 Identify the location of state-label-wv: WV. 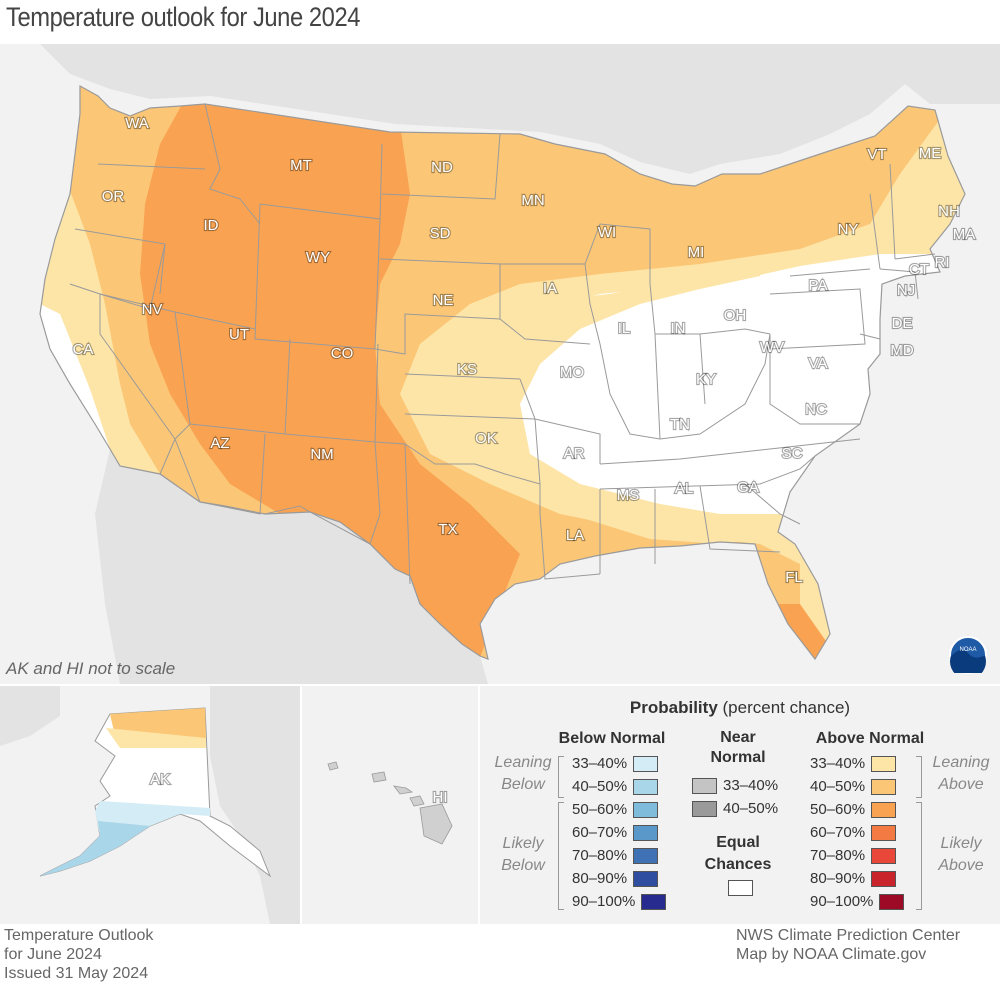
(772, 347).